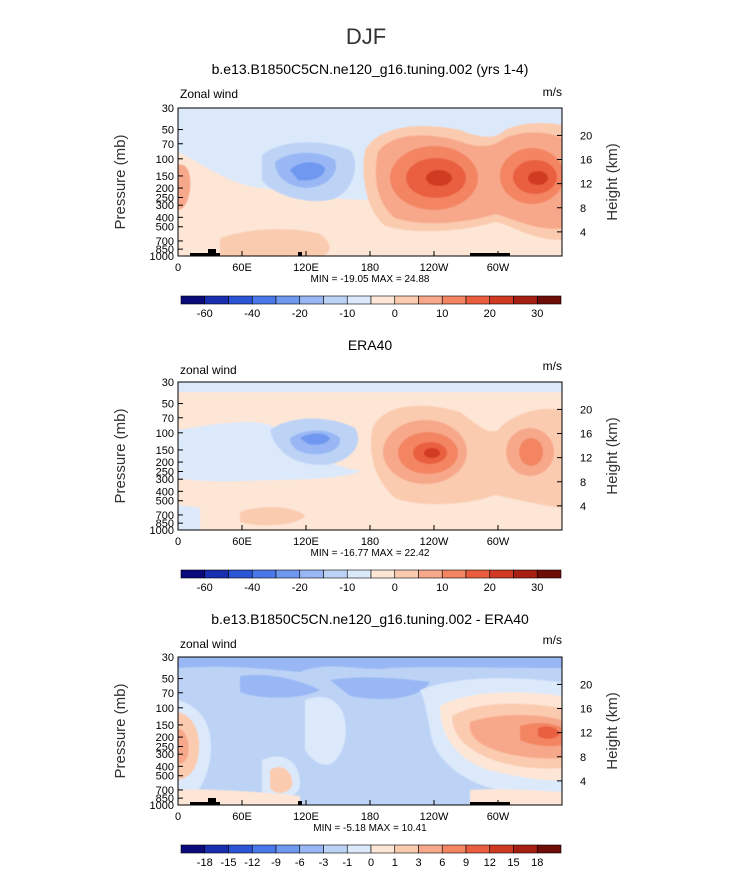 This screenshot has width=733, height=872. I want to click on colorbar-label: -18, so click(205, 863).